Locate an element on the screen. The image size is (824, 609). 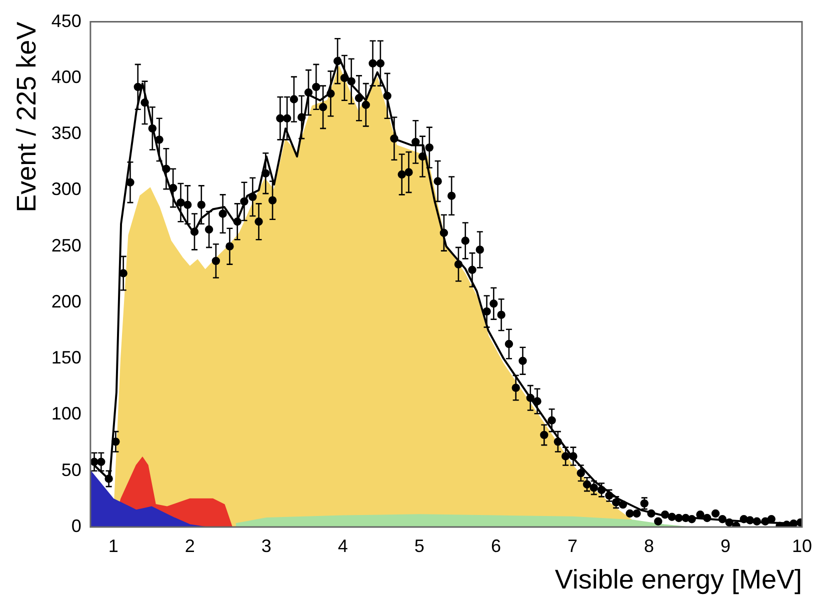
x-axis-title: Visible energy [MeV] is located at coordinates (678, 579).